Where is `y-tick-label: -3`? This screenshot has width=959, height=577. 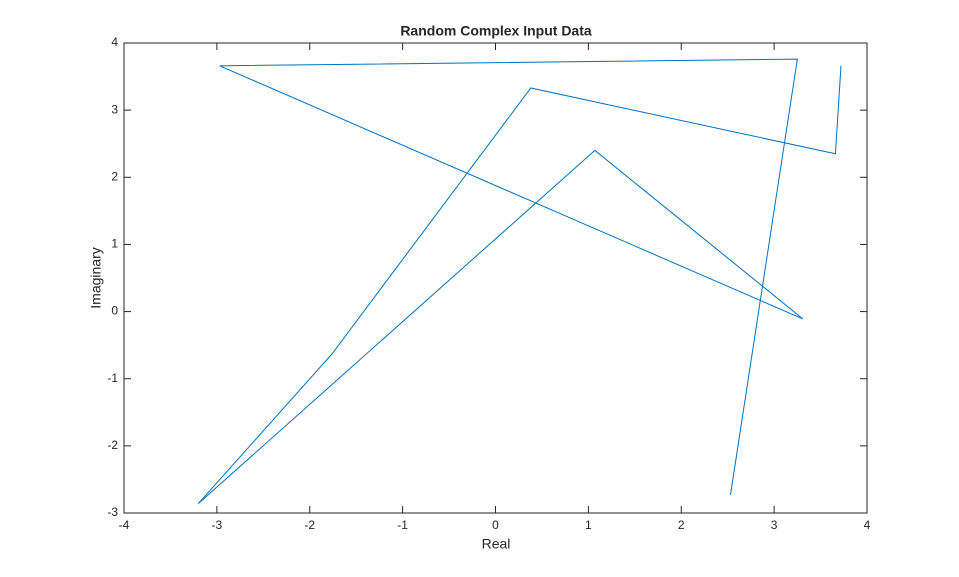
y-tick-label: -3 is located at coordinates (112, 512).